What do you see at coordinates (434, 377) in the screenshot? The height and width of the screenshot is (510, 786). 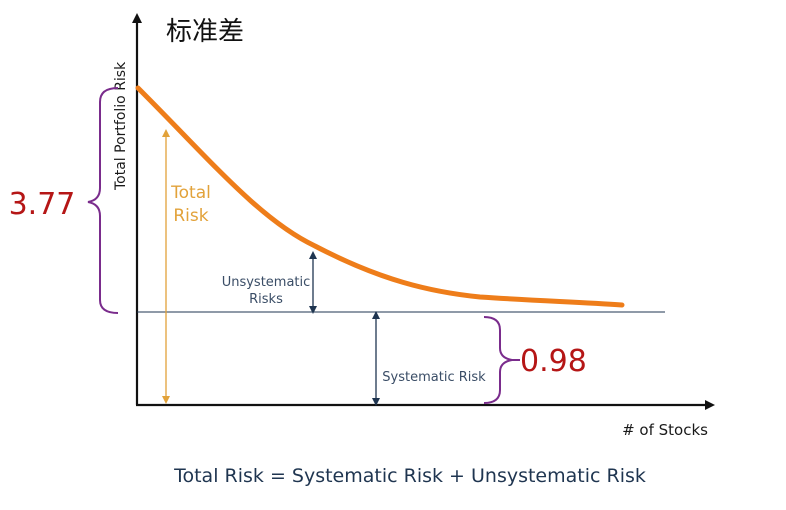 I see `systematic-risk-label: Systematic Risk` at bounding box center [434, 377].